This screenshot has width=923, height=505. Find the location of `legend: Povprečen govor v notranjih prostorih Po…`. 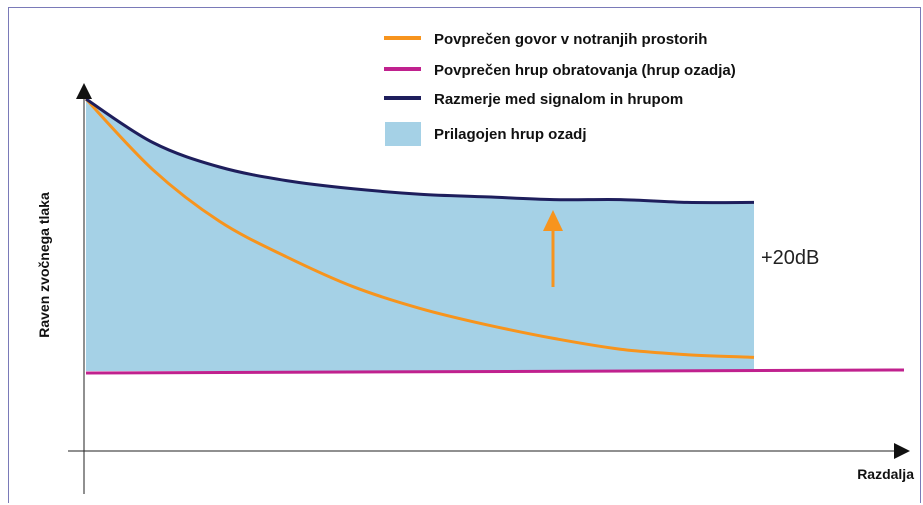

legend: Povprečen govor v notranjih prostorih Po… is located at coordinates (560, 88).